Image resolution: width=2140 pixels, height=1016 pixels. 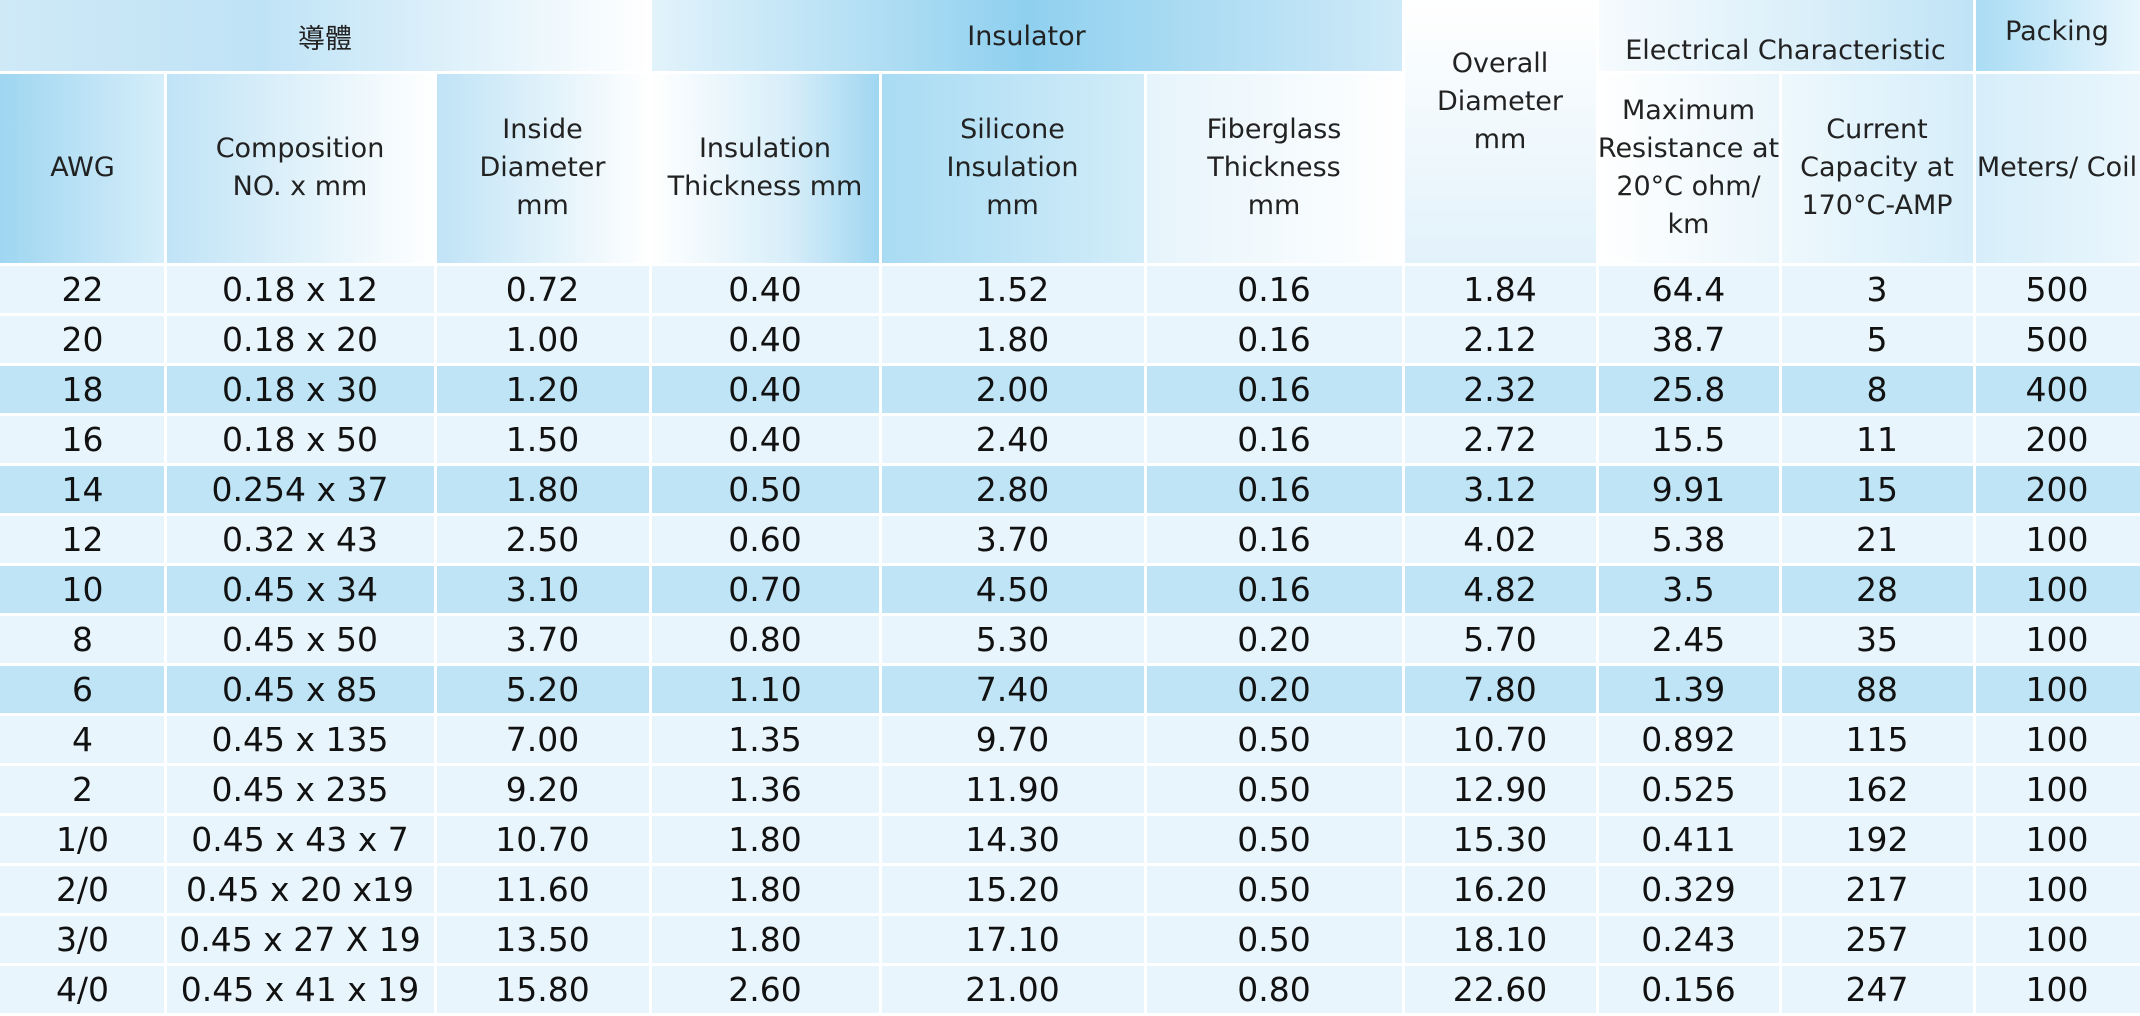 What do you see at coordinates (300, 839) in the screenshot?
I see `table-cell-composition: 0.45 x 43 x 7` at bounding box center [300, 839].